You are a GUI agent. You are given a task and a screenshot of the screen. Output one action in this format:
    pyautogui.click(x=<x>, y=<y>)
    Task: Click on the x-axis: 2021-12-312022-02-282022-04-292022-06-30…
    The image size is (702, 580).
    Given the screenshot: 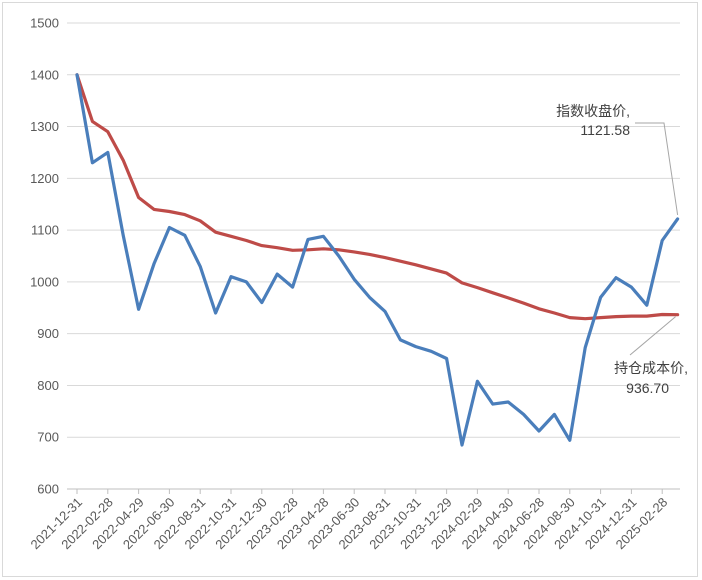 What is the action you would take?
    pyautogui.click(x=353, y=520)
    